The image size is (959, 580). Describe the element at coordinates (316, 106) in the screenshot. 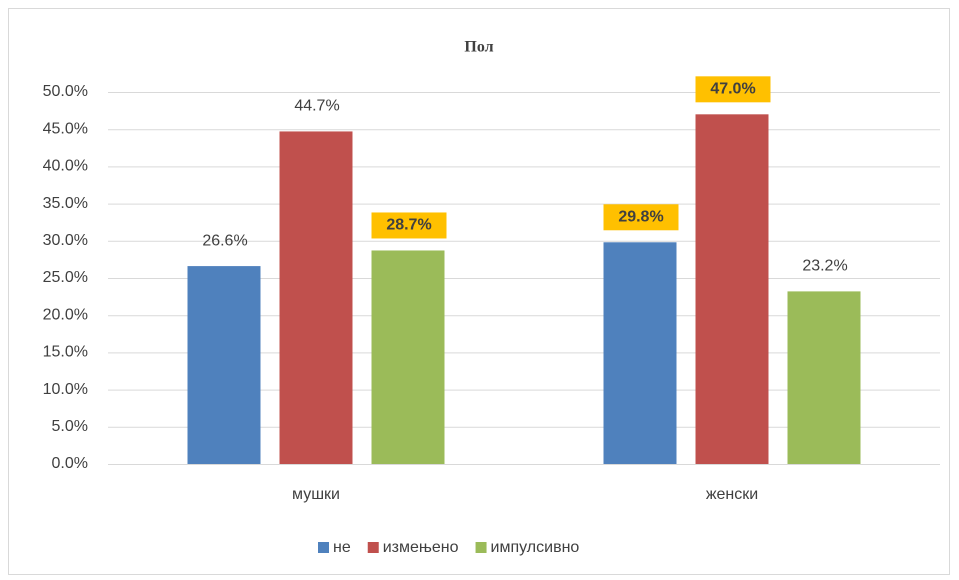

I see `value-label: 44.7%` at that location.